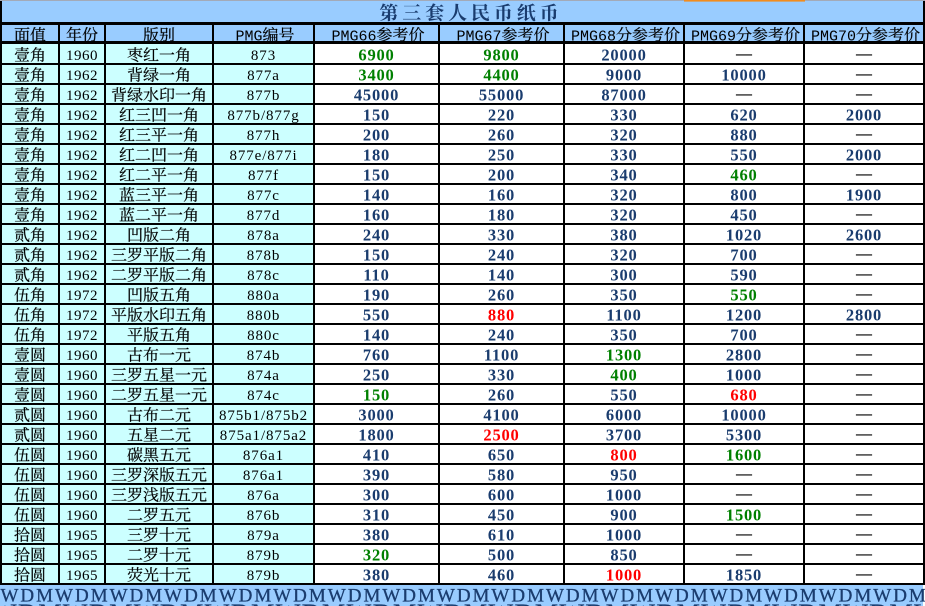 This screenshot has height=606, width=925. I want to click on svg-text: 877d, so click(264, 216).